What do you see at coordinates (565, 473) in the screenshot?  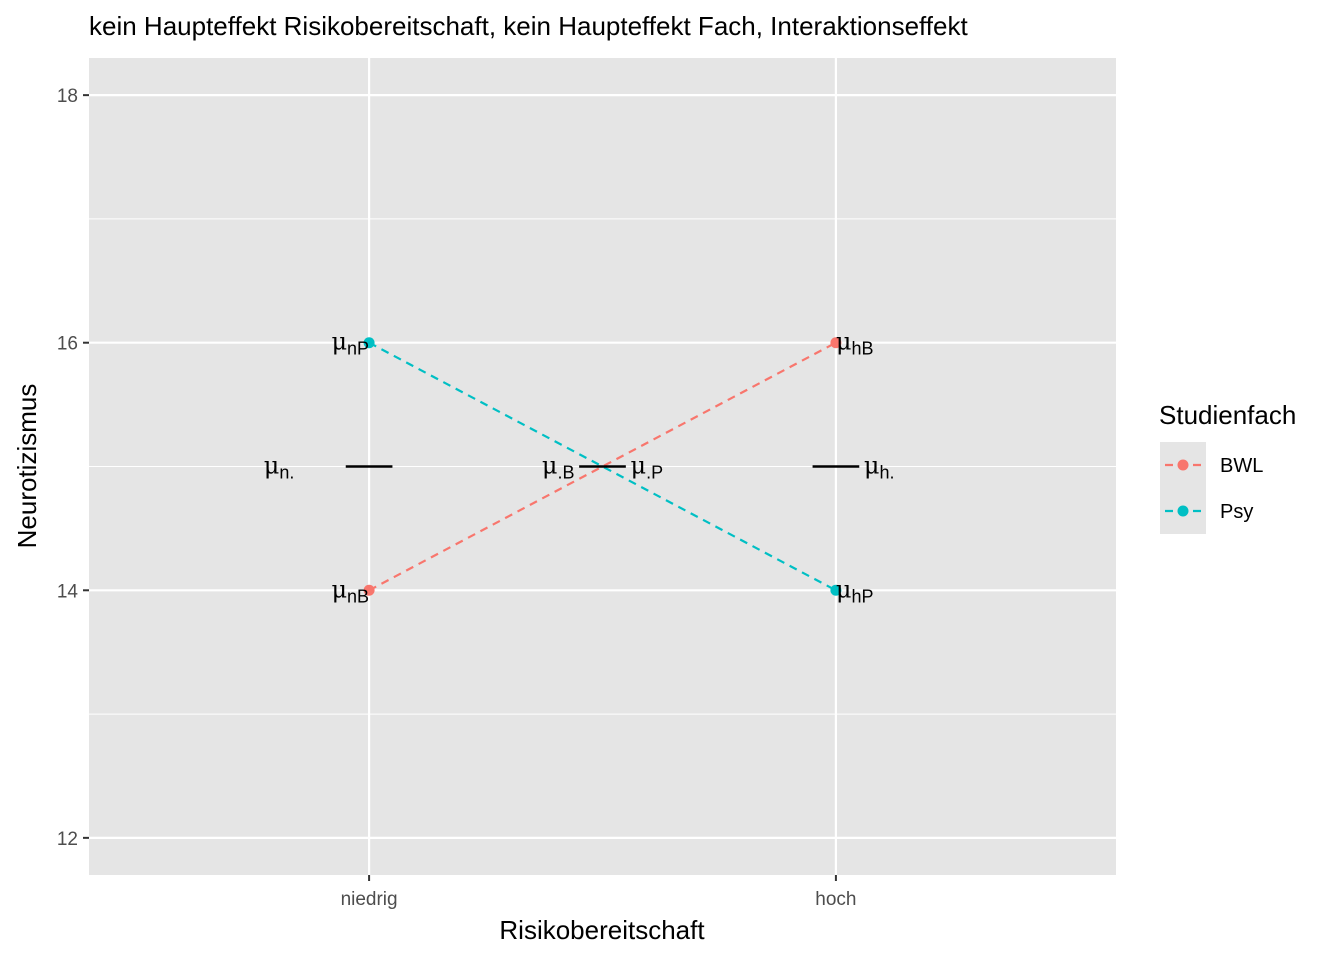 I see `mu-B-subscript: .B` at bounding box center [565, 473].